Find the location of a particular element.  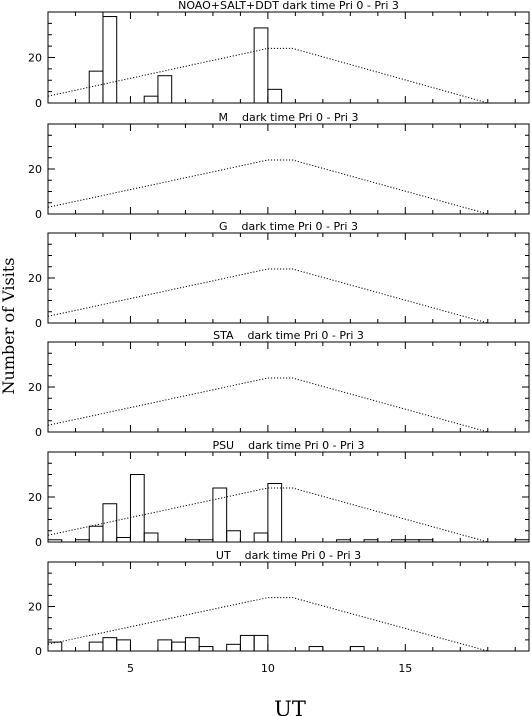

panel-title: PSU dark time Pri 0 - Pri 3 is located at coordinates (288, 445).